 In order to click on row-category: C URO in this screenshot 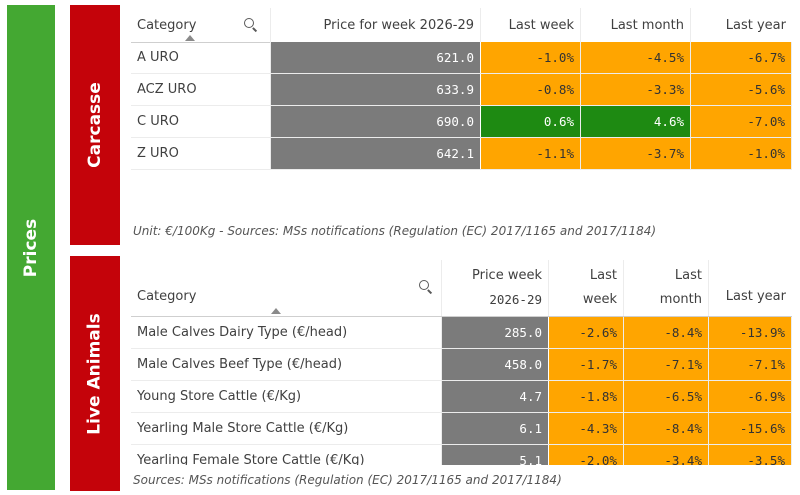, I will do `click(201, 121)`.